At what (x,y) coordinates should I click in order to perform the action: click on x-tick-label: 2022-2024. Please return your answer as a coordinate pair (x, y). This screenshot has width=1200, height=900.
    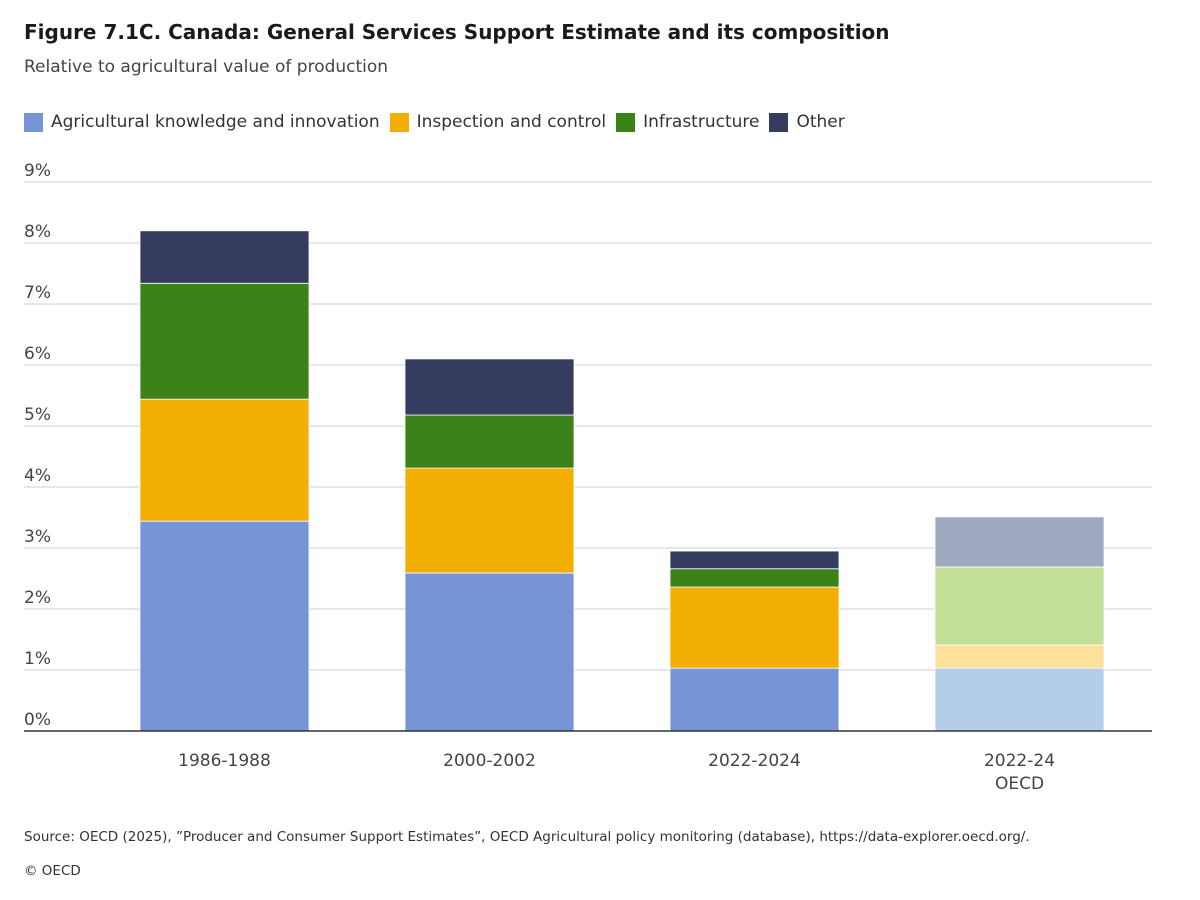
    Looking at the image, I should click on (754, 761).